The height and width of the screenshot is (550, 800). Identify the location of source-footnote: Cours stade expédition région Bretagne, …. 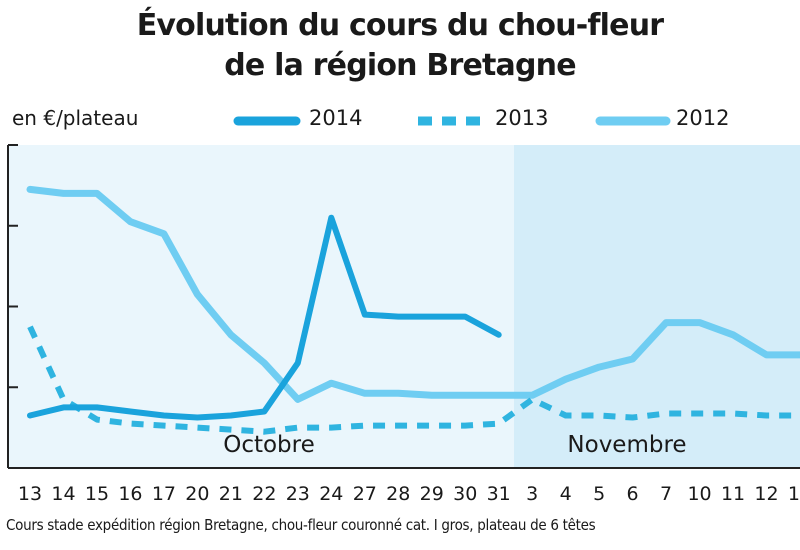
(301, 525).